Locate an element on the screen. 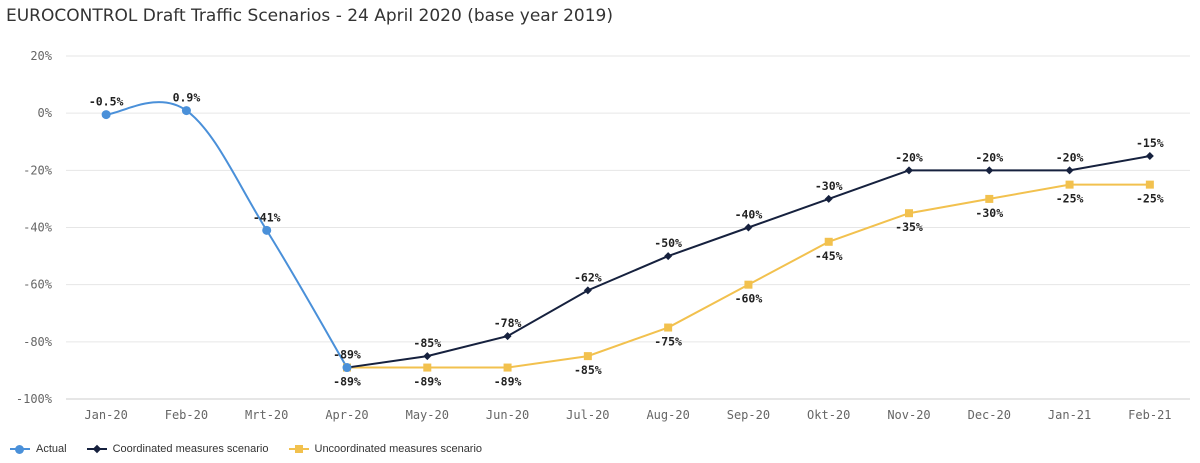 Image resolution: width=1200 pixels, height=463 pixels. legend-item-coordinated: Coordinated measures scenario is located at coordinates (177, 449).